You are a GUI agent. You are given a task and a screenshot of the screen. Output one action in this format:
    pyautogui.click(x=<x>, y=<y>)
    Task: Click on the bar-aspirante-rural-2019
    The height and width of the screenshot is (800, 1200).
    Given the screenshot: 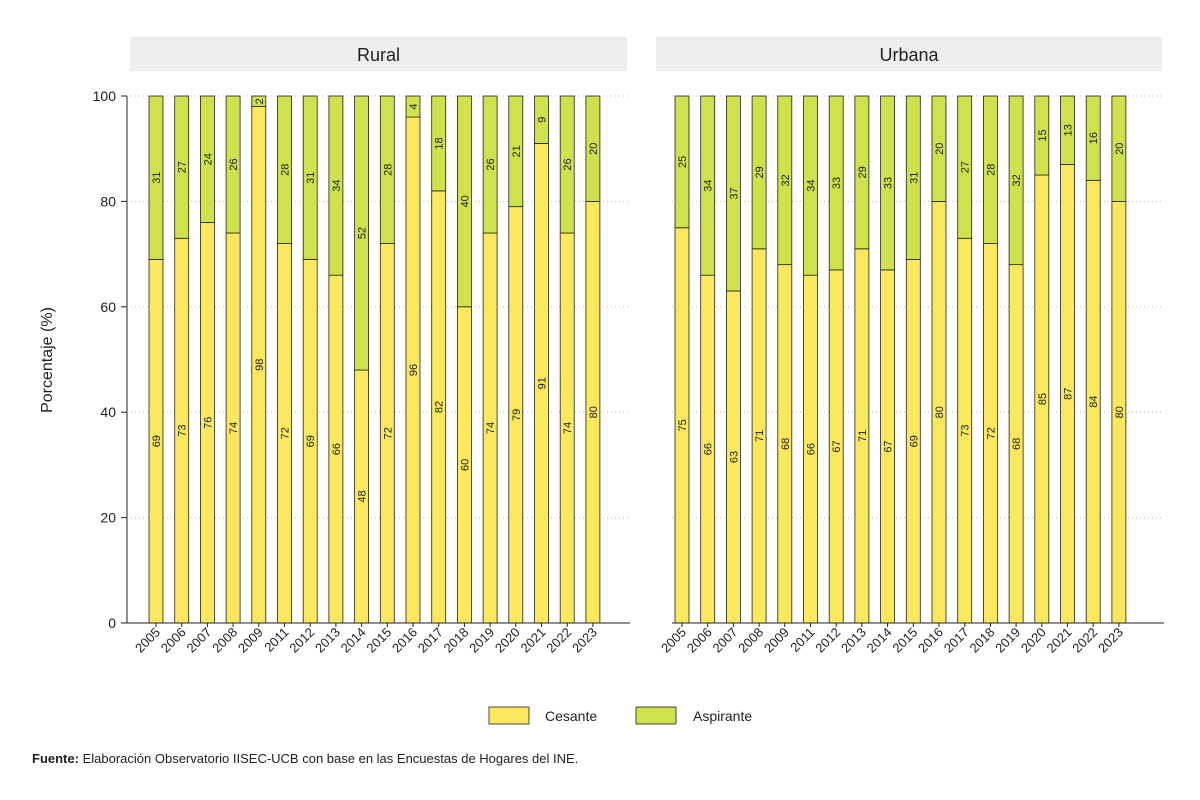 What is the action you would take?
    pyautogui.click(x=490, y=164)
    